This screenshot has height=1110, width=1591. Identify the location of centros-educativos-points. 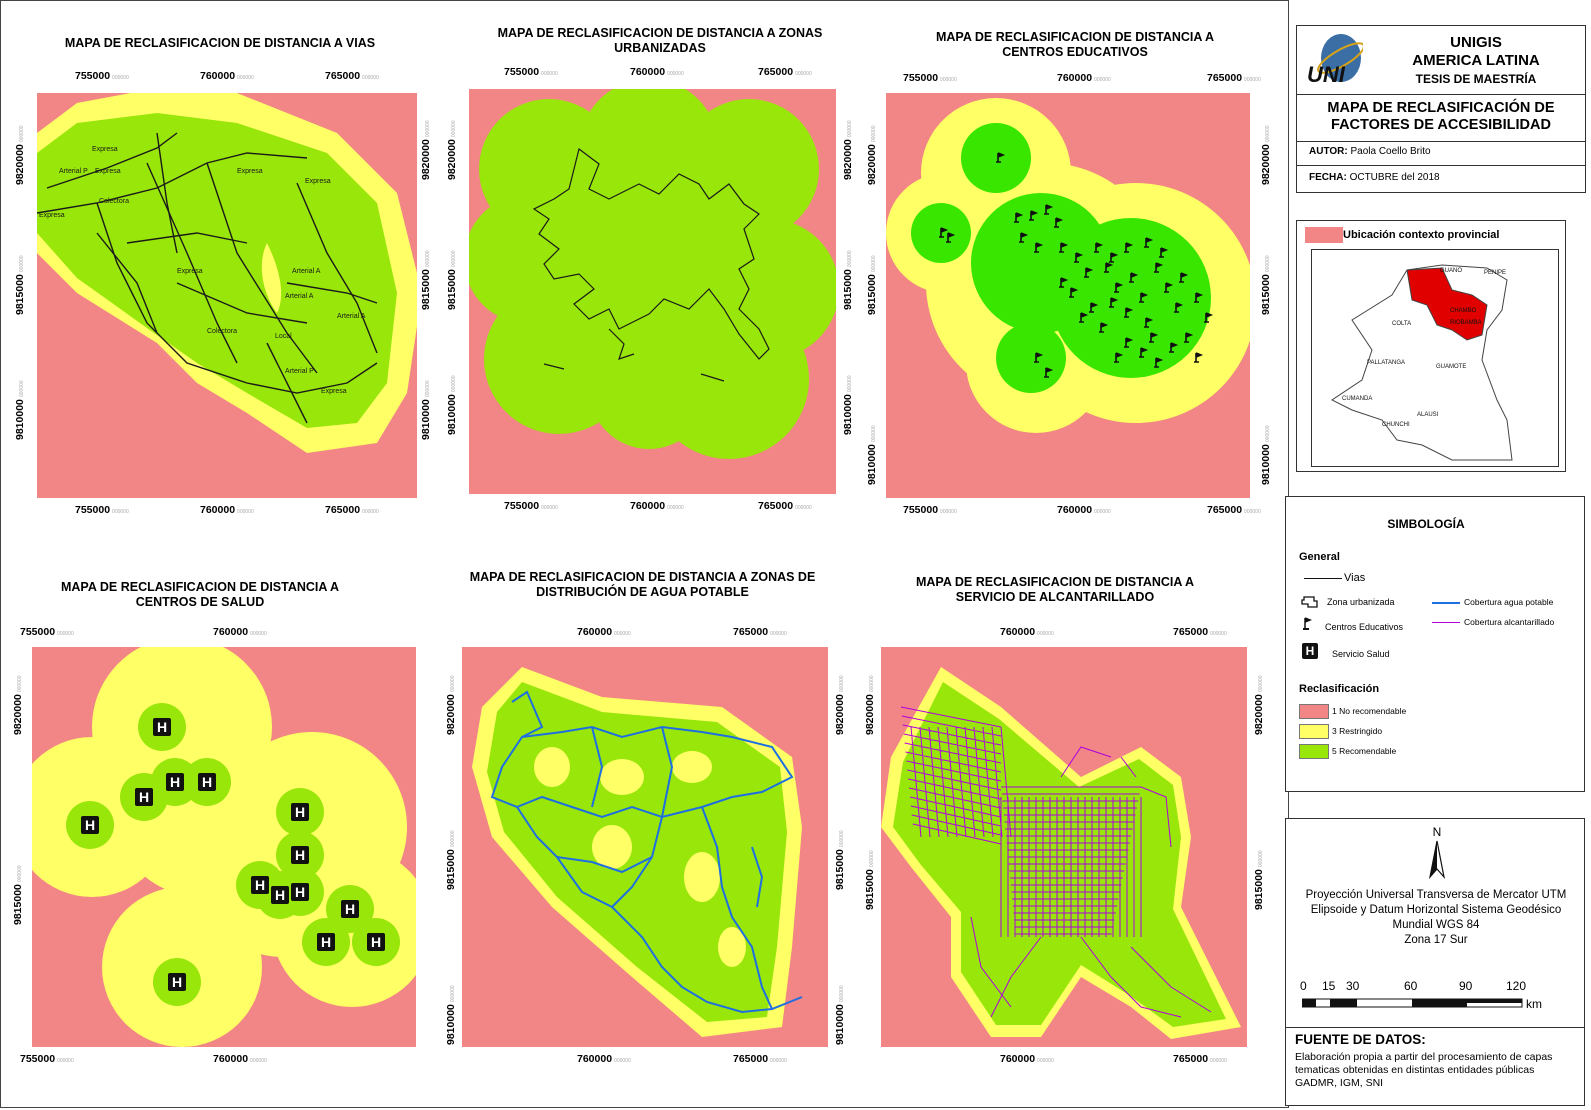
(1076, 265).